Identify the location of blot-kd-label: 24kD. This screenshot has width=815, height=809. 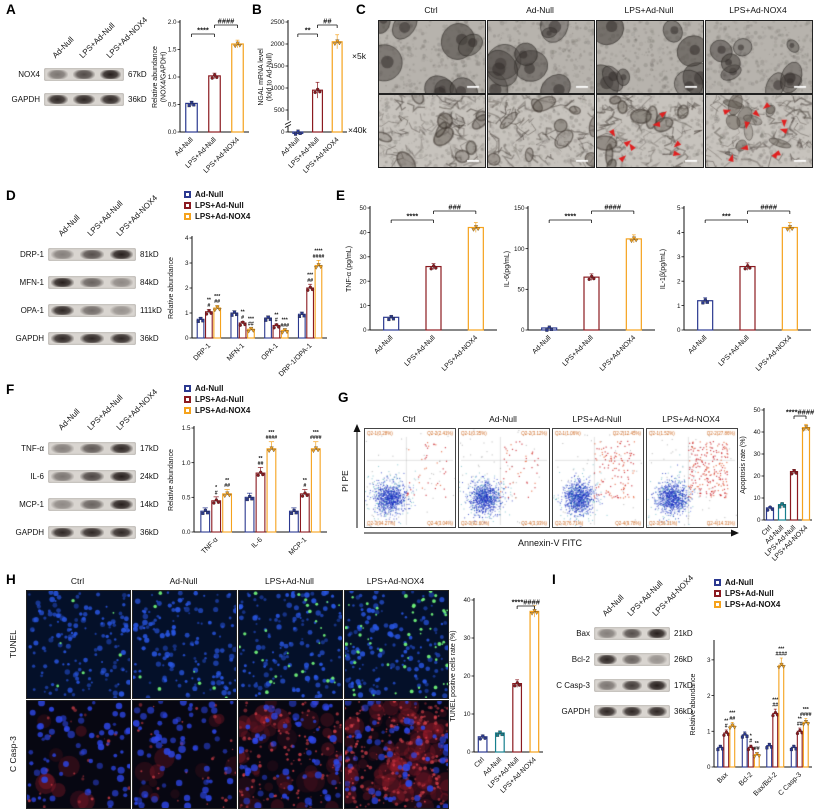
(149, 476).